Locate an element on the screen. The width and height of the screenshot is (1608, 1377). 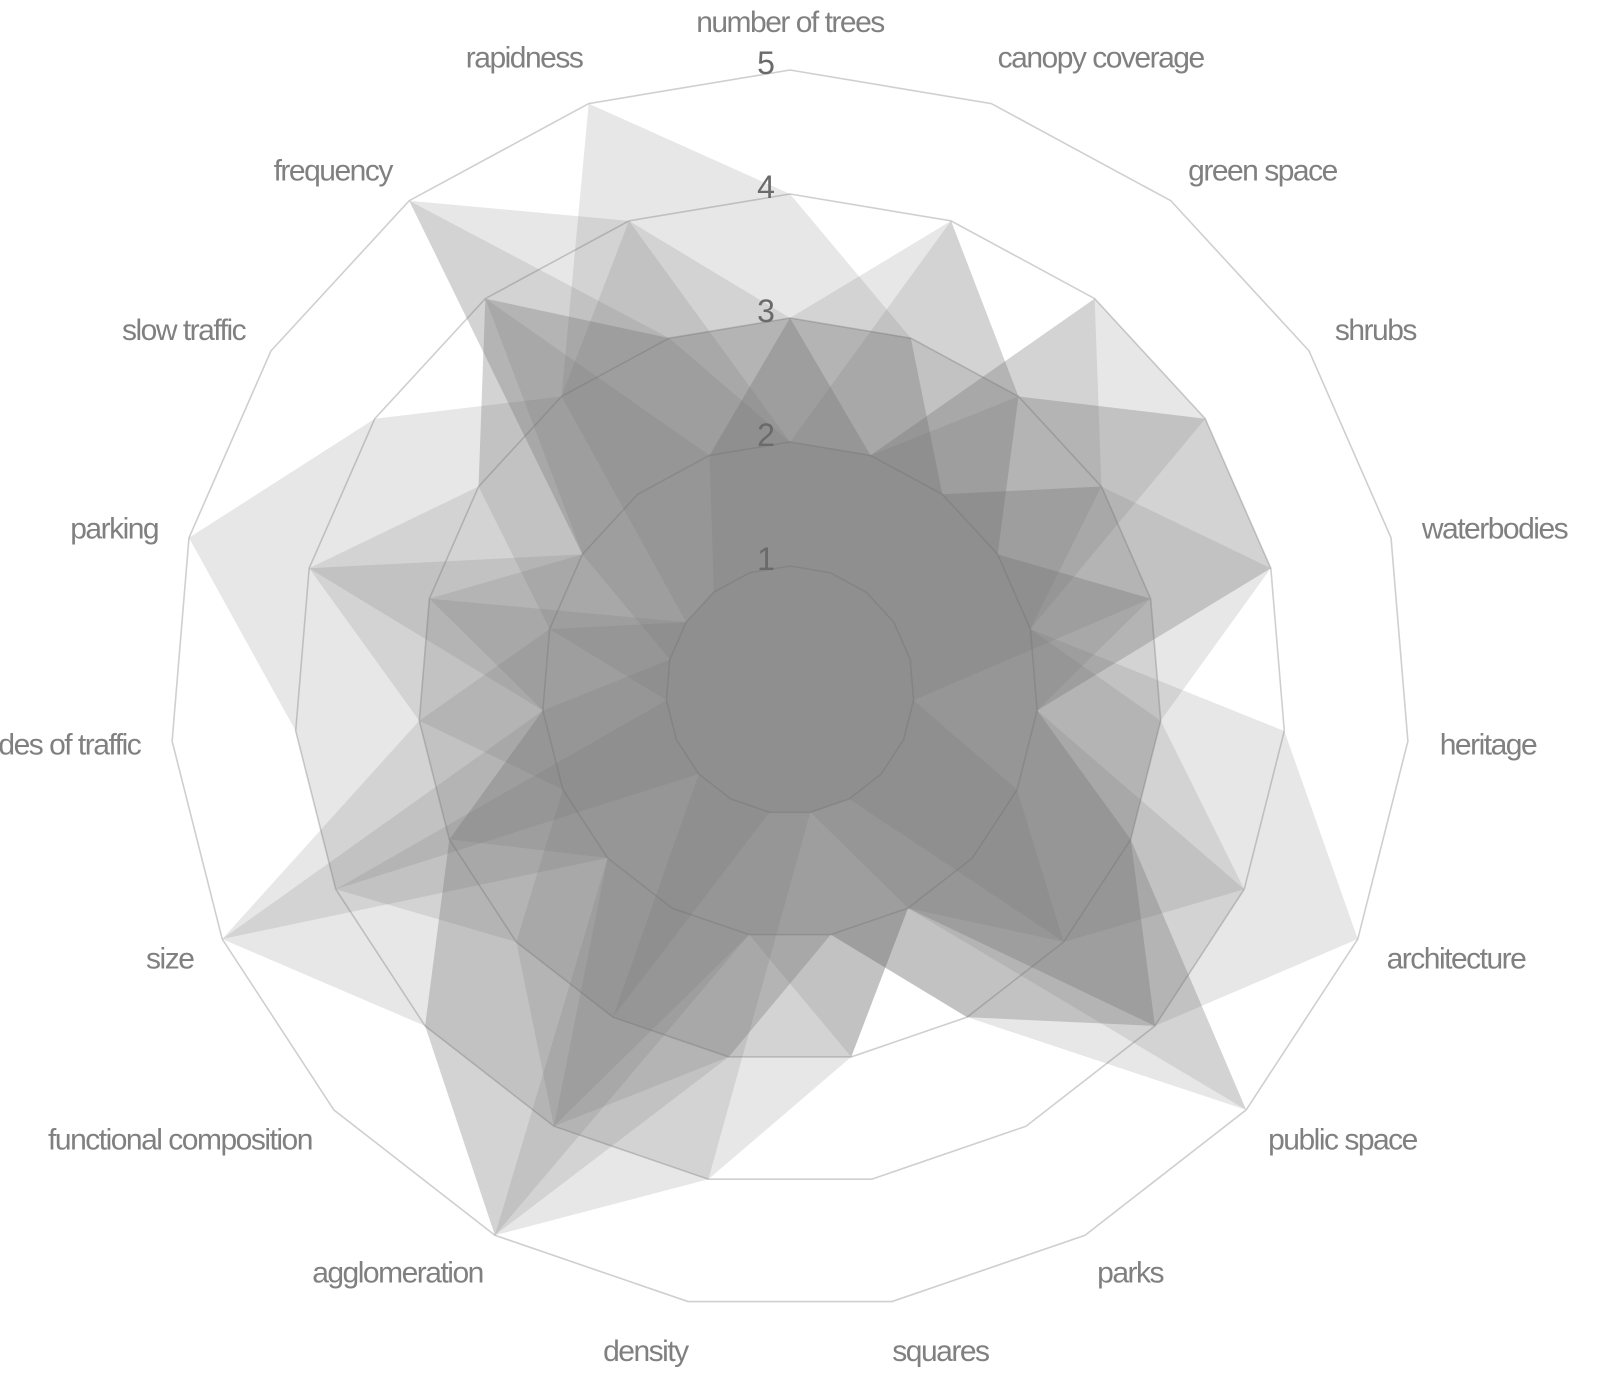
axis-label-agglomeration: agglomeration is located at coordinates (397, 1273).